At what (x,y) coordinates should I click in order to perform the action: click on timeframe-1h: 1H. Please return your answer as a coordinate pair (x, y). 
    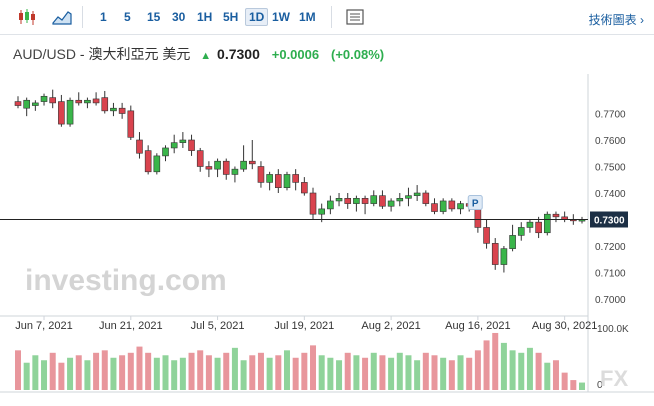
    Looking at the image, I should click on (205, 17).